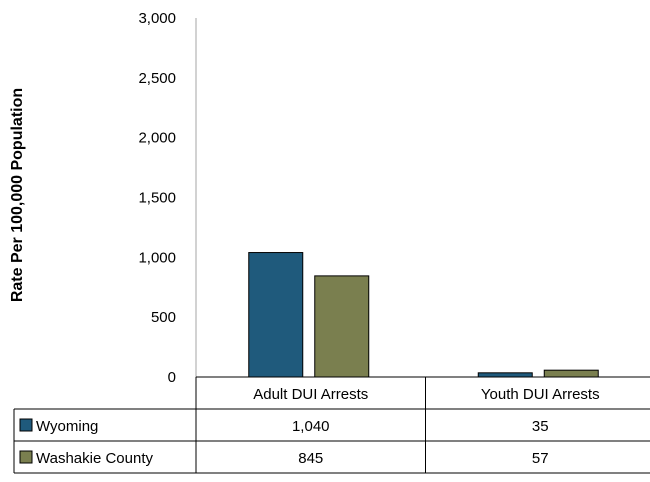  What do you see at coordinates (67, 426) in the screenshot?
I see `legend-series-name: Wyoming` at bounding box center [67, 426].